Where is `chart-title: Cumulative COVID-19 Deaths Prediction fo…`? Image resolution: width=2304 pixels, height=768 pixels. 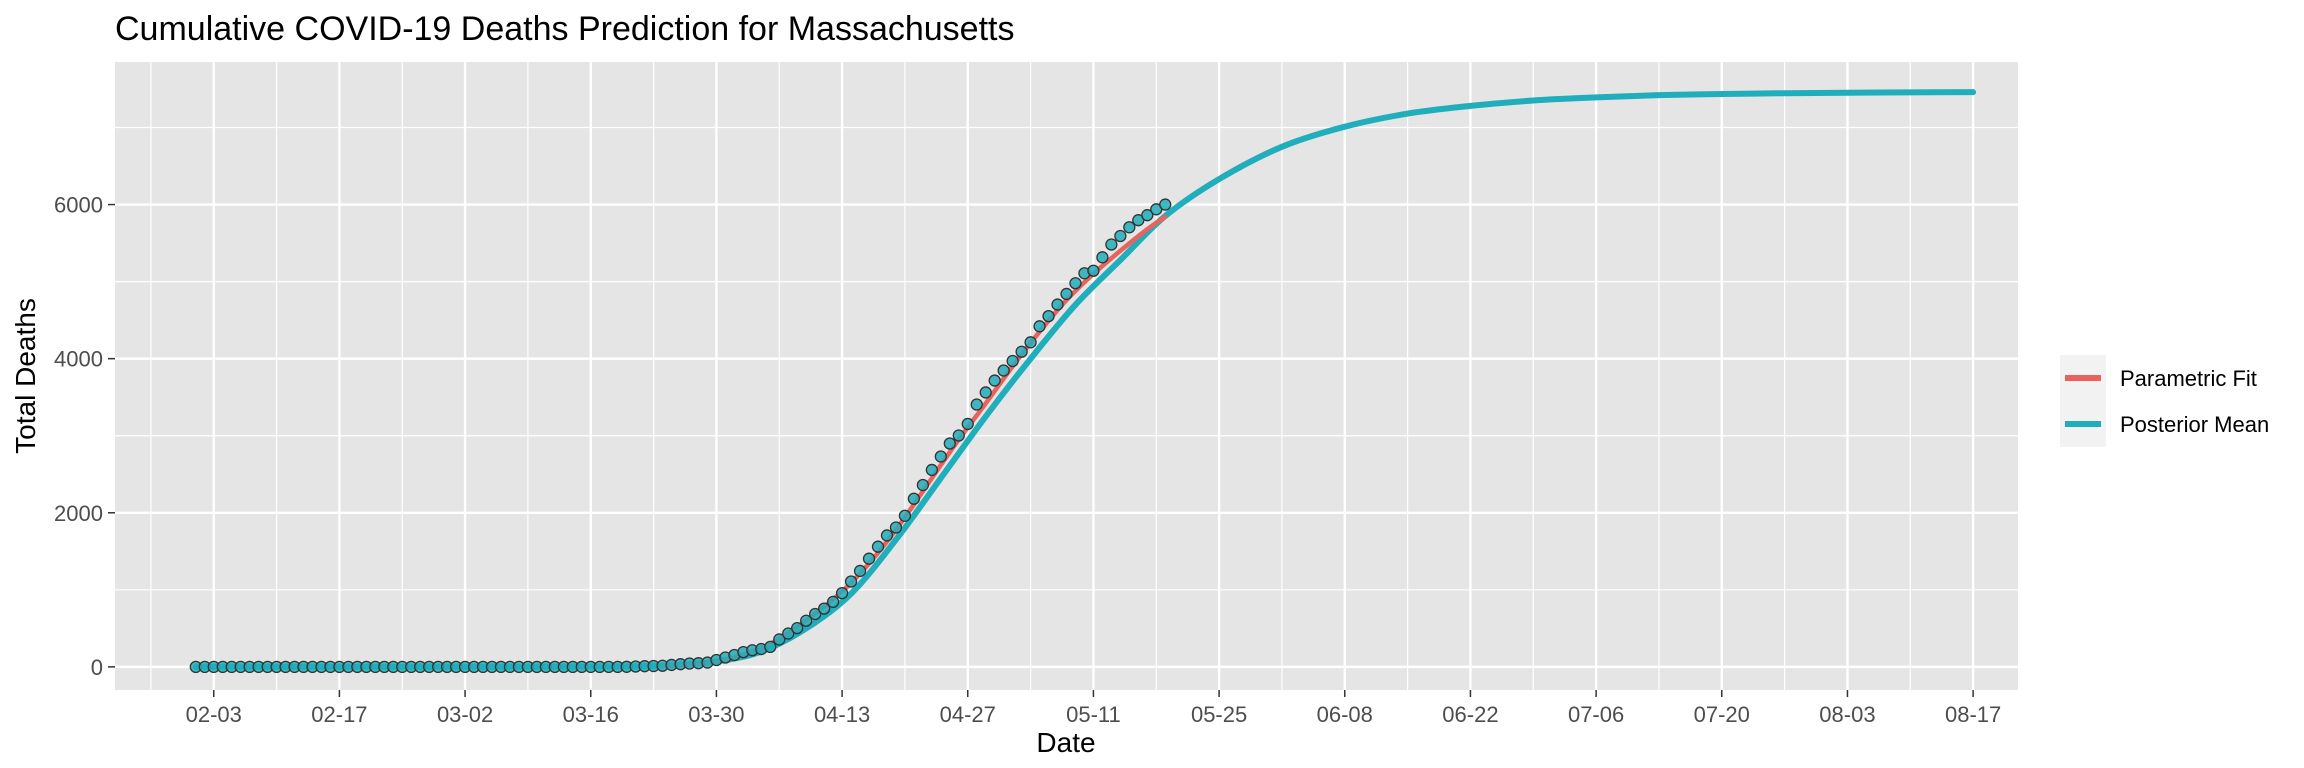
chart-title: Cumulative COVID-19 Deaths Prediction fo… is located at coordinates (564, 29).